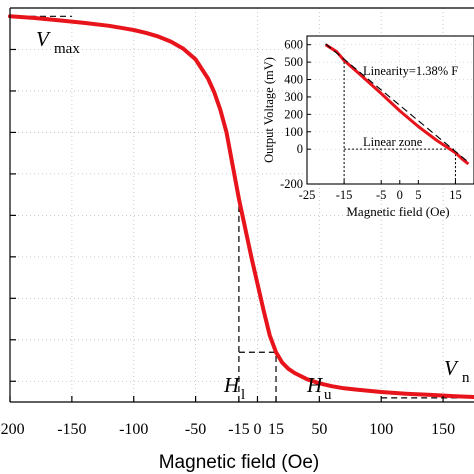 This screenshot has height=474, width=474. I want to click on main-x-tick-label: -100, so click(133, 429).